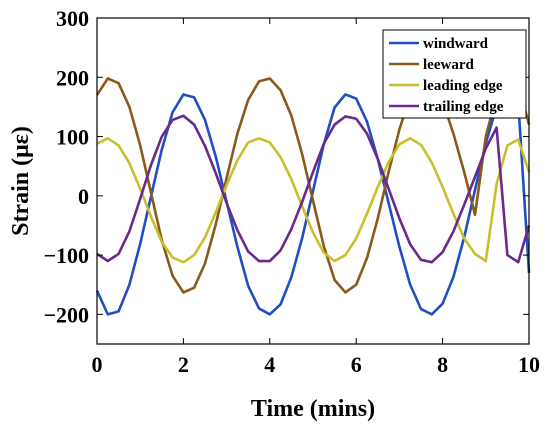  What do you see at coordinates (529, 364) in the screenshot?
I see `x-tick-label: 10` at bounding box center [529, 364].